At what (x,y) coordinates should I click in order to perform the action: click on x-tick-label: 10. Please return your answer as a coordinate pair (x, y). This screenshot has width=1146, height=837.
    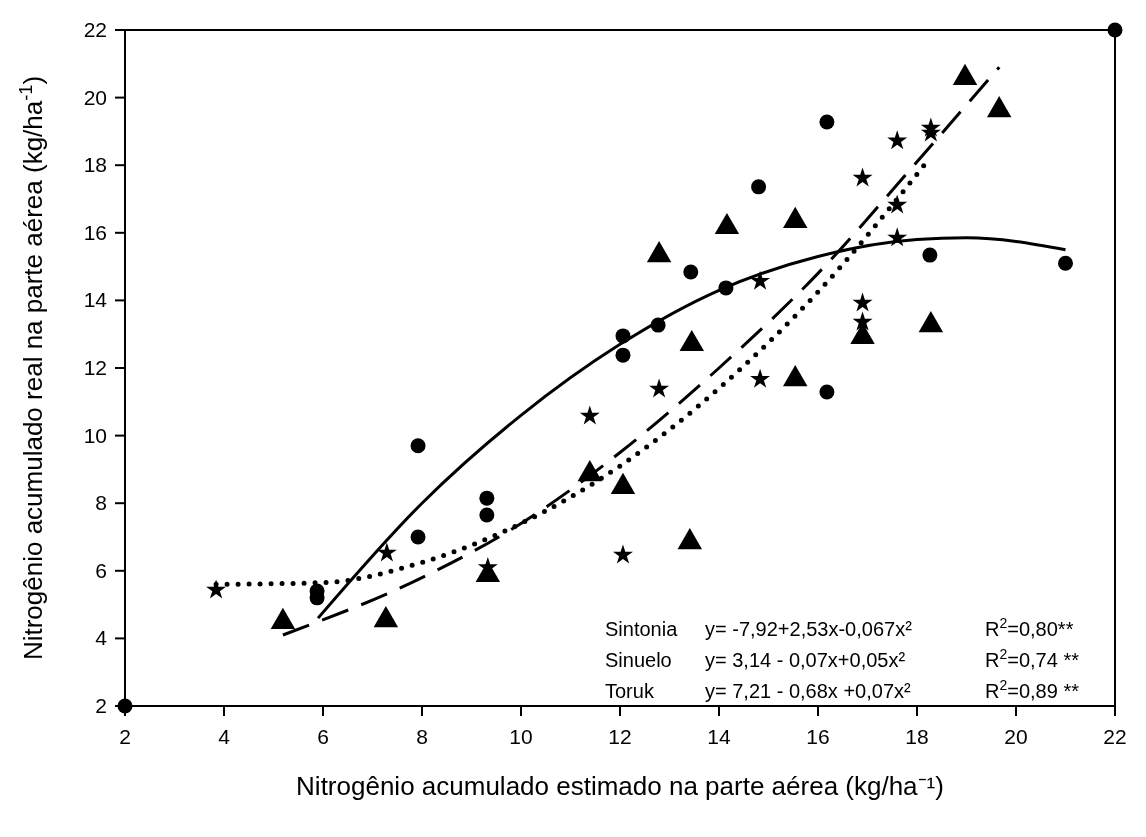
    Looking at the image, I should click on (521, 736).